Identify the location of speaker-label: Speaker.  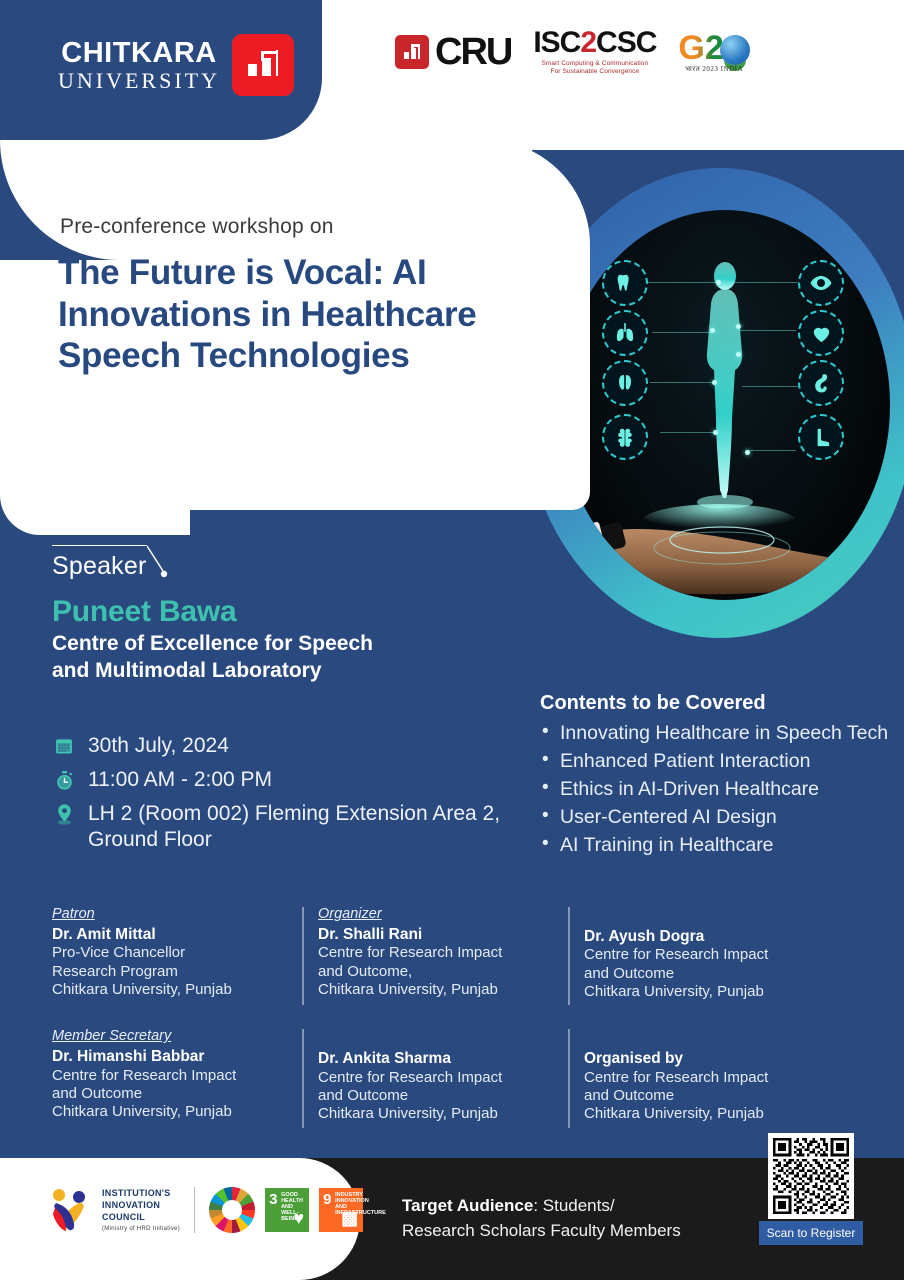
(99, 563).